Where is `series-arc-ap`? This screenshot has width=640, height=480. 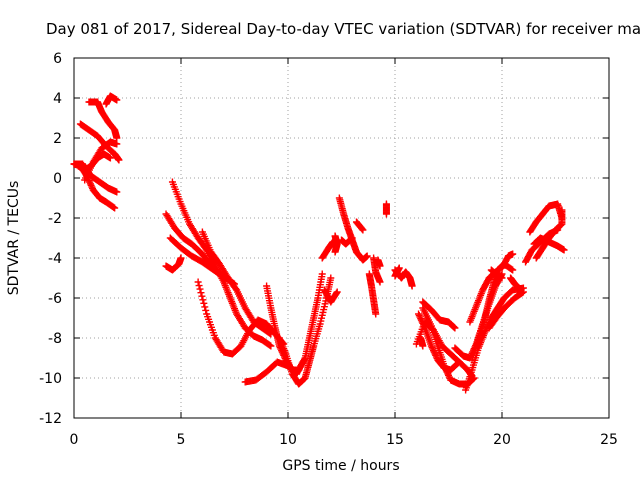 series-arc-ap is located at coordinates (549, 234).